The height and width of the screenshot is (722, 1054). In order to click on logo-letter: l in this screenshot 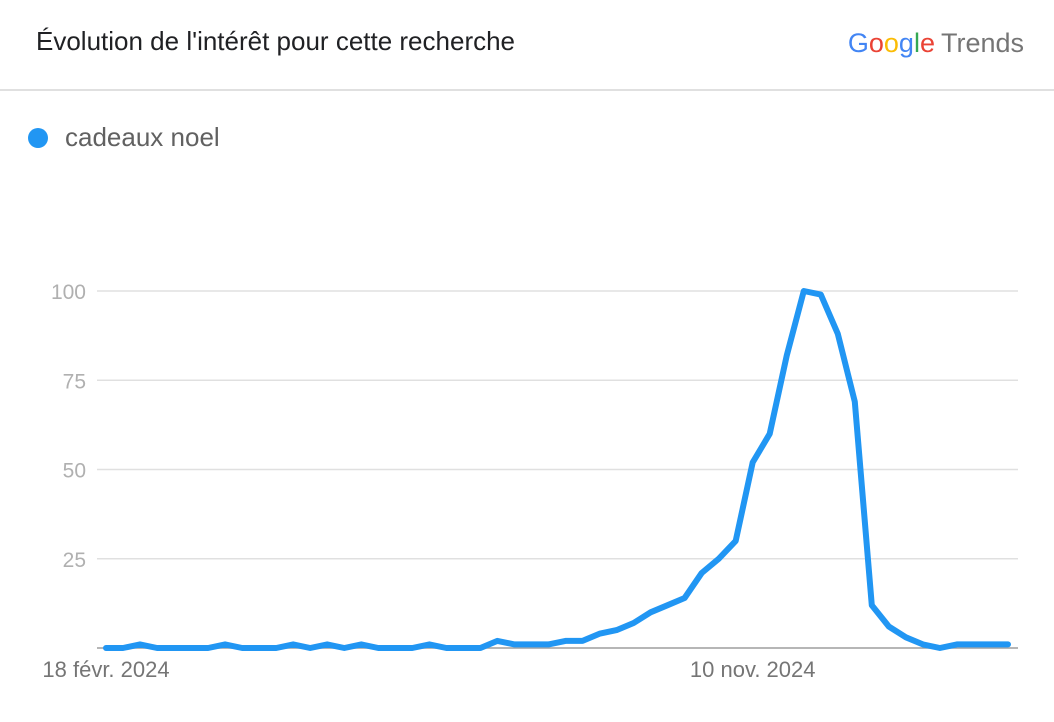, I will do `click(916, 43)`.